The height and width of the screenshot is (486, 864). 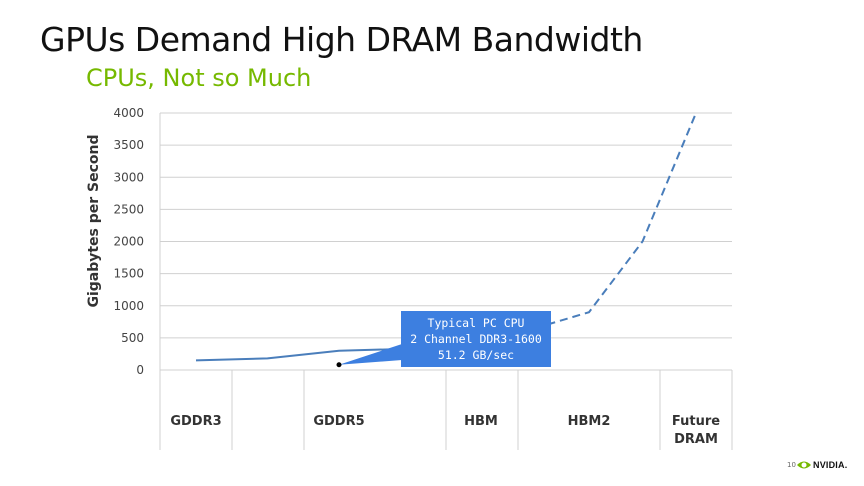 What do you see at coordinates (476, 355) in the screenshot?
I see `callout-line-3: 51.2 GB/sec` at bounding box center [476, 355].